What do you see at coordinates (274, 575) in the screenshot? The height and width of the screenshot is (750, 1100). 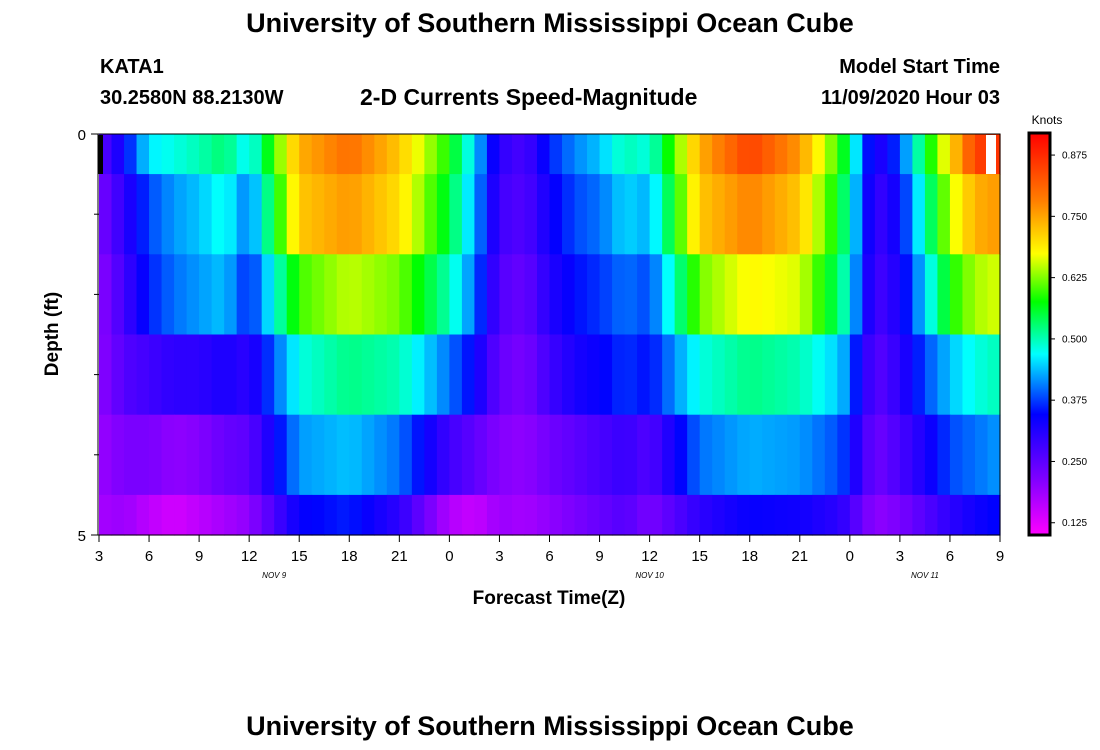 I see `date-label: NOV 9` at bounding box center [274, 575].